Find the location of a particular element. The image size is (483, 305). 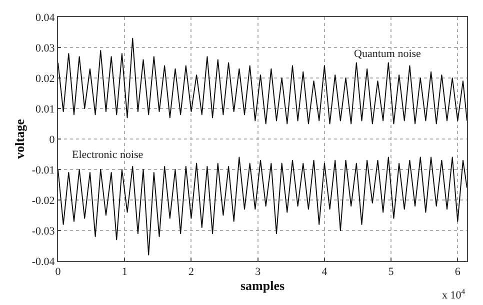

y-tick-label: -0.04 is located at coordinates (44, 262).